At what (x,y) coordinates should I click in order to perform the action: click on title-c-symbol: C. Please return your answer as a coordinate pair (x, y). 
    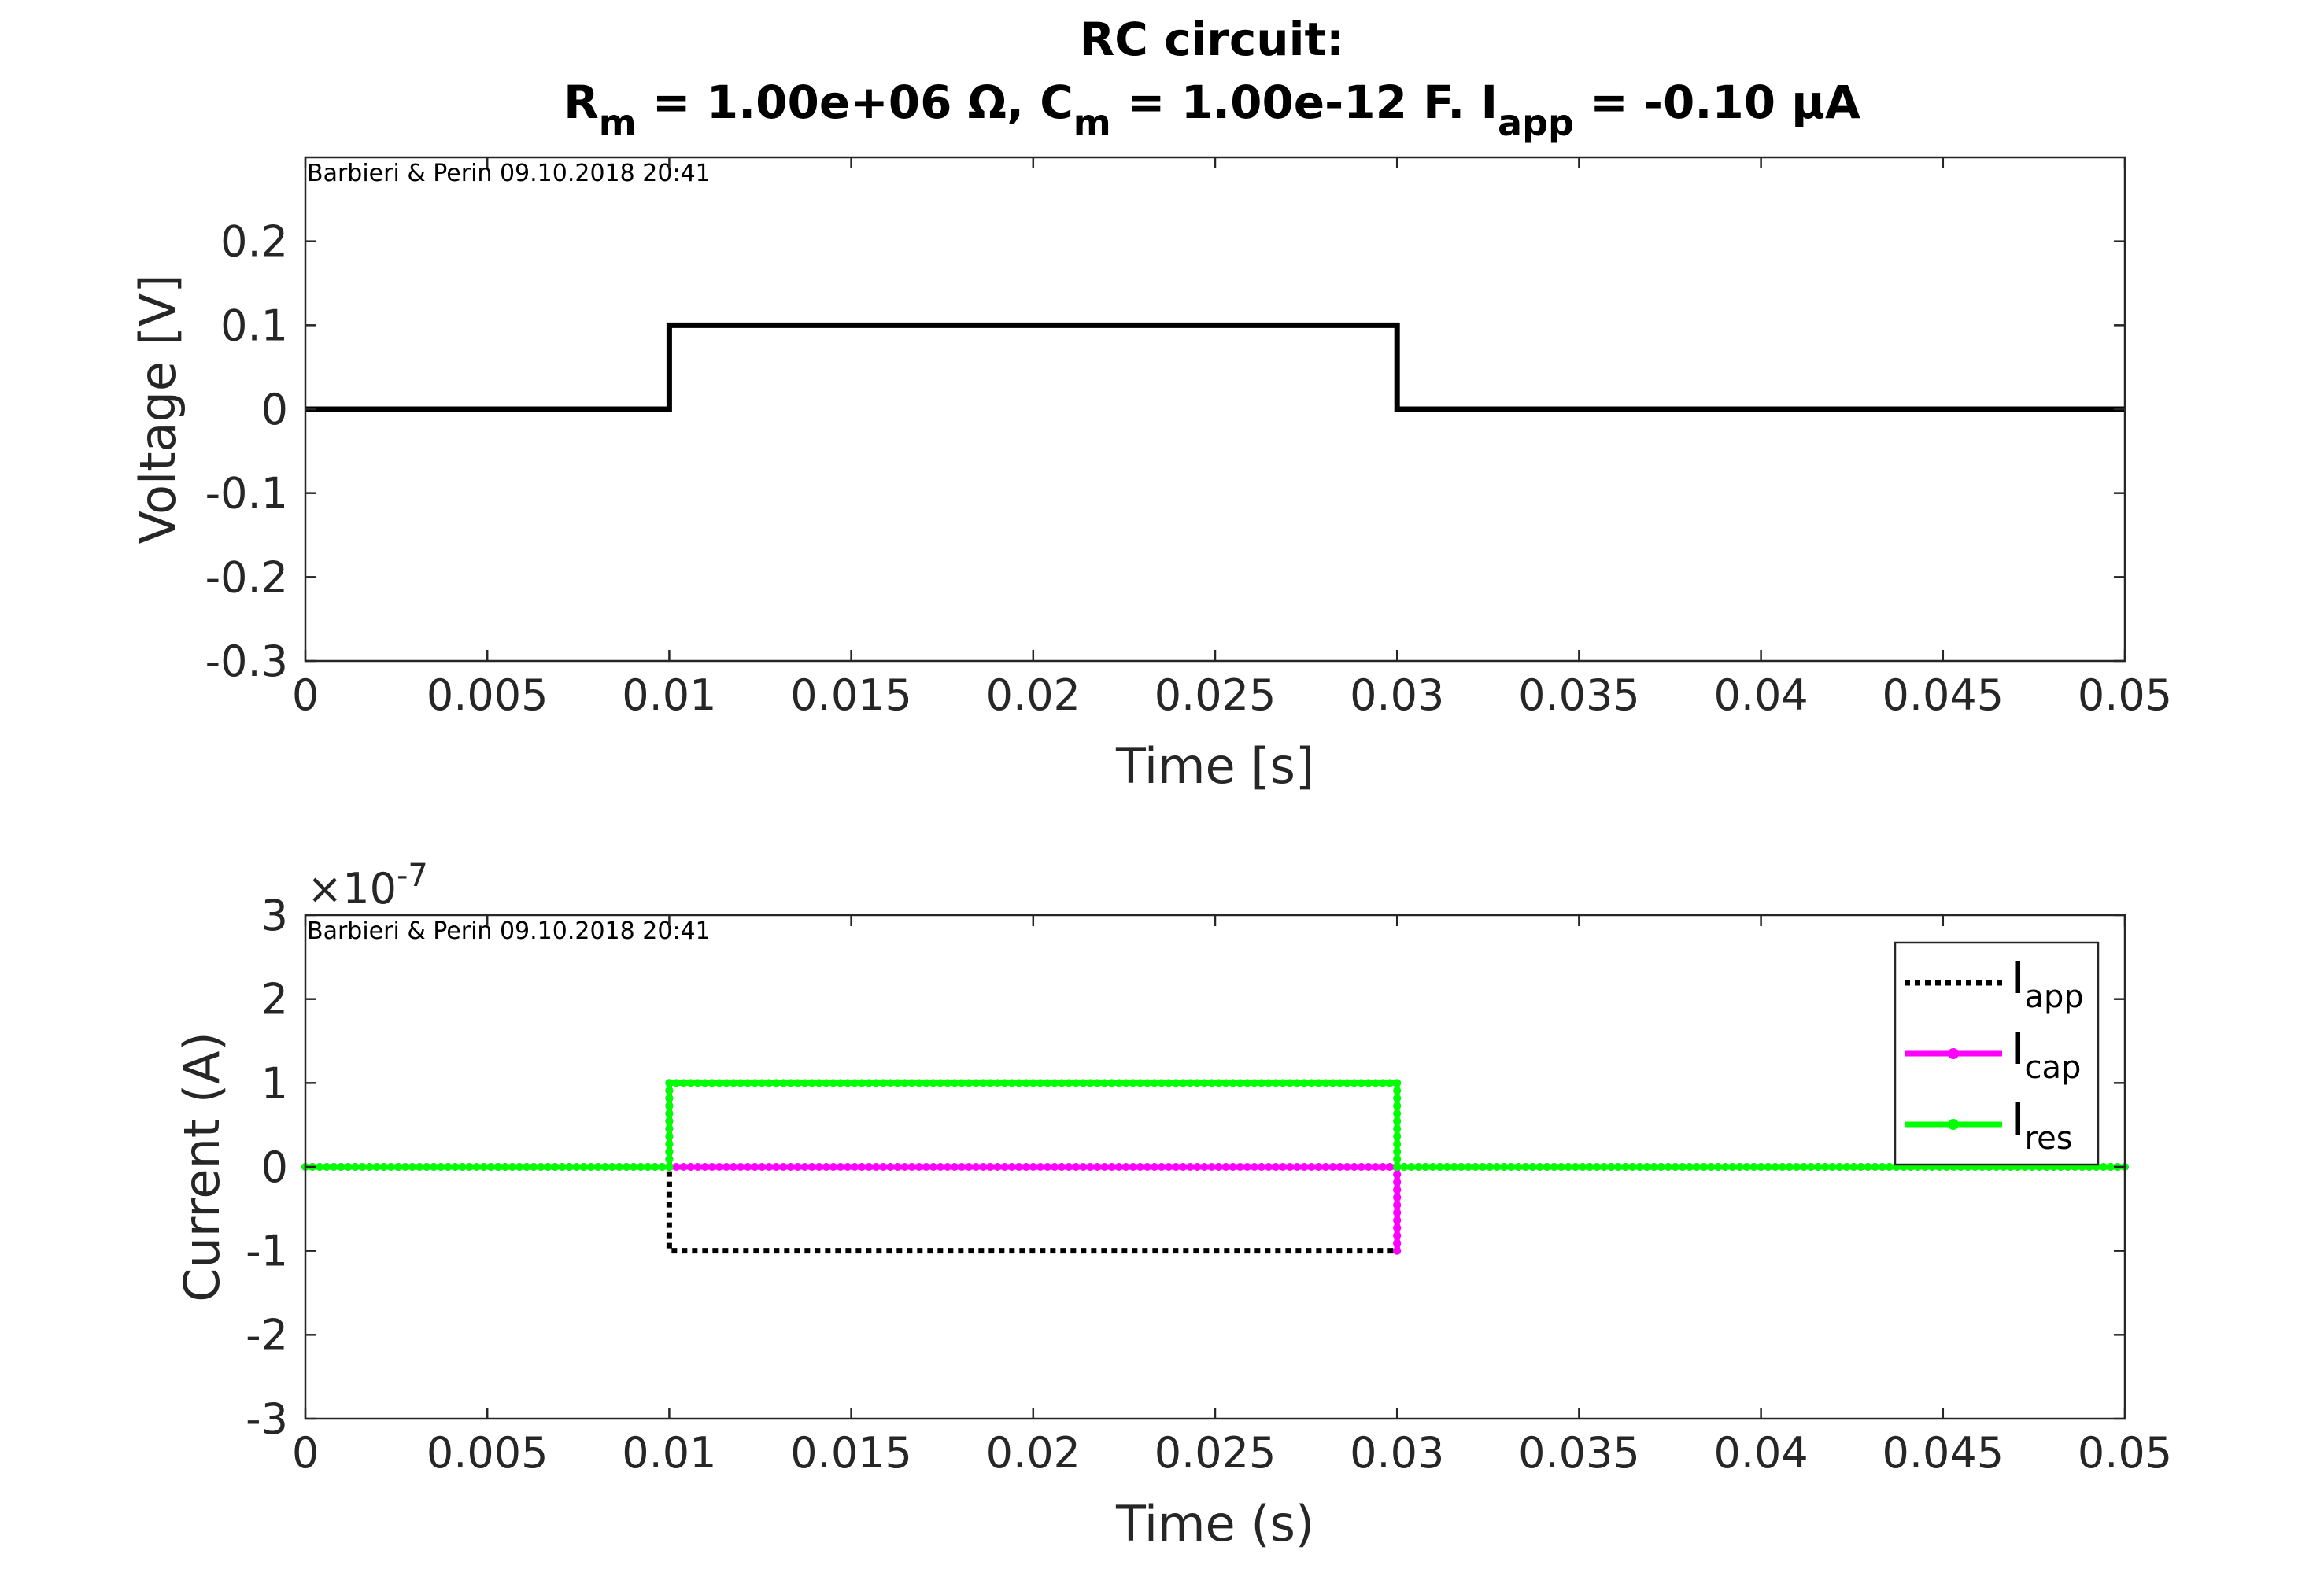
    Looking at the image, I should click on (1056, 102).